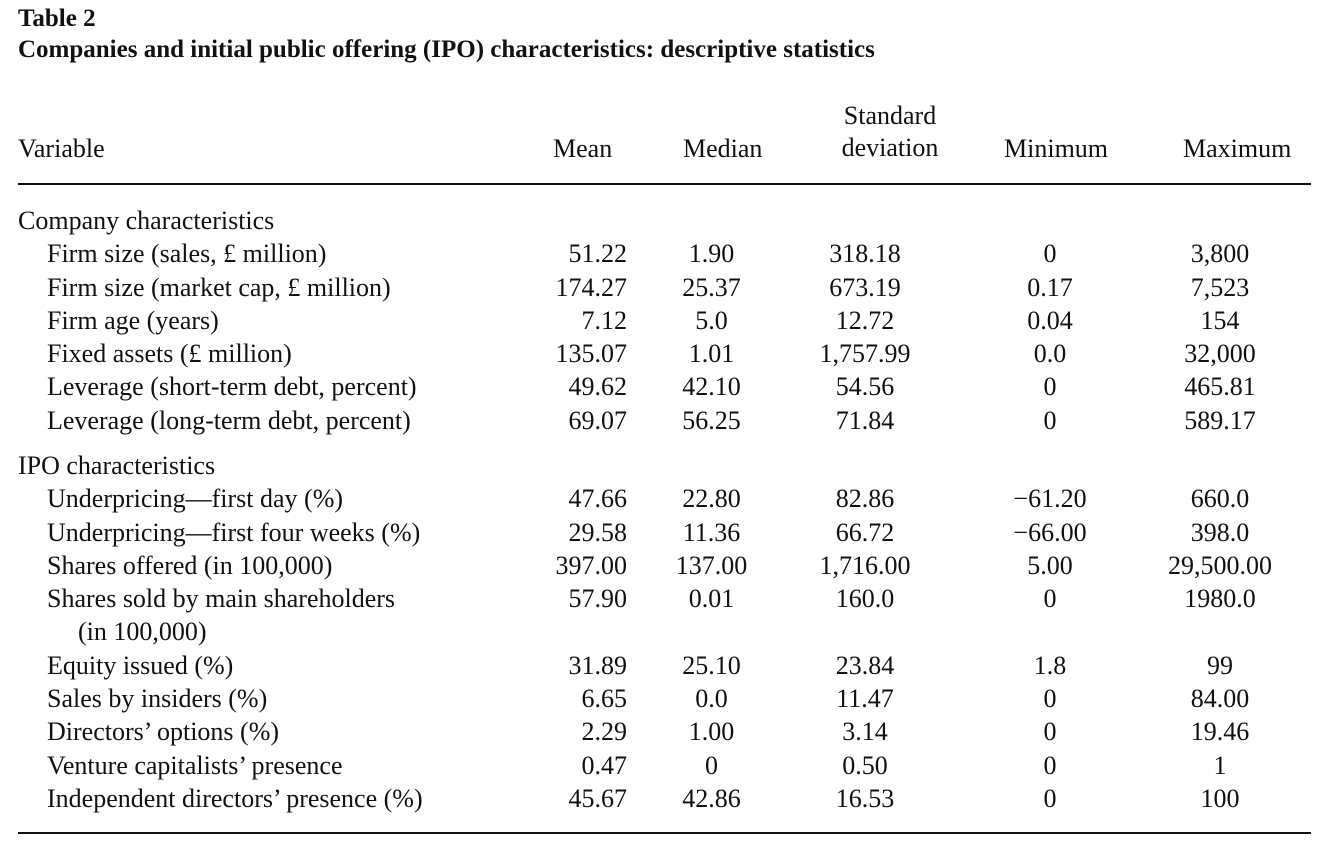 The image size is (1328, 850). What do you see at coordinates (865, 320) in the screenshot?
I see `cell-std: 12.72` at bounding box center [865, 320].